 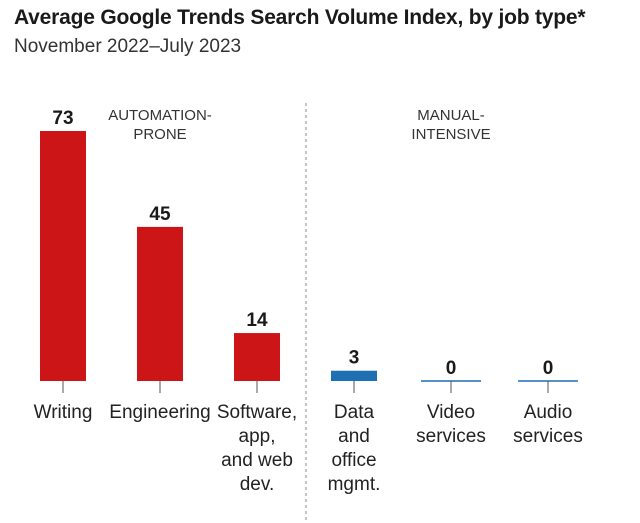 I want to click on category-label-line: dev., so click(x=257, y=484).